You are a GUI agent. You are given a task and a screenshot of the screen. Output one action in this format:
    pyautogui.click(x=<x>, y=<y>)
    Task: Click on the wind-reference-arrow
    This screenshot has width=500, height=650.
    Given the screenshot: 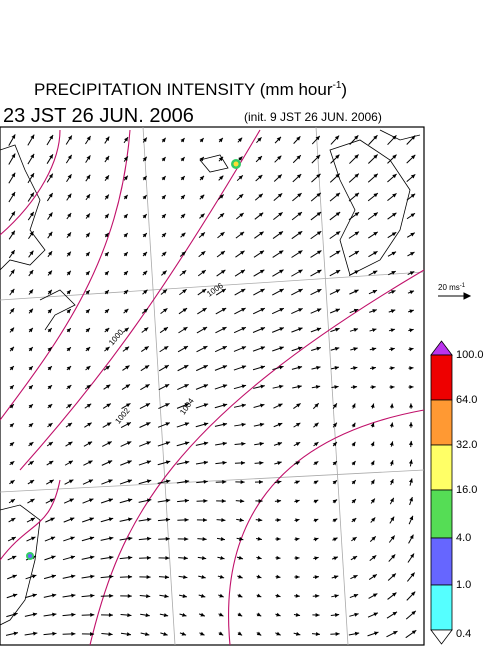 What is the action you would take?
    pyautogui.click(x=455, y=296)
    